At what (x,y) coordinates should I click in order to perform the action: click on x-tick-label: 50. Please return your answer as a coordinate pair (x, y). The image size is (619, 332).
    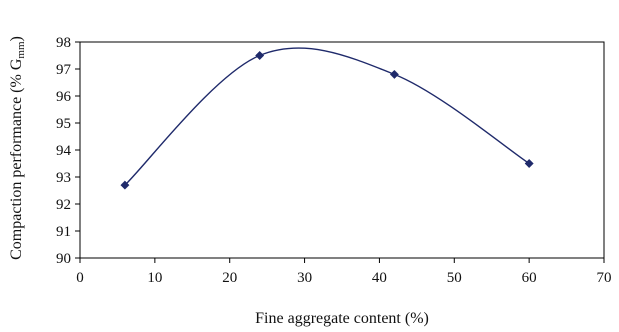
    Looking at the image, I should click on (454, 278).